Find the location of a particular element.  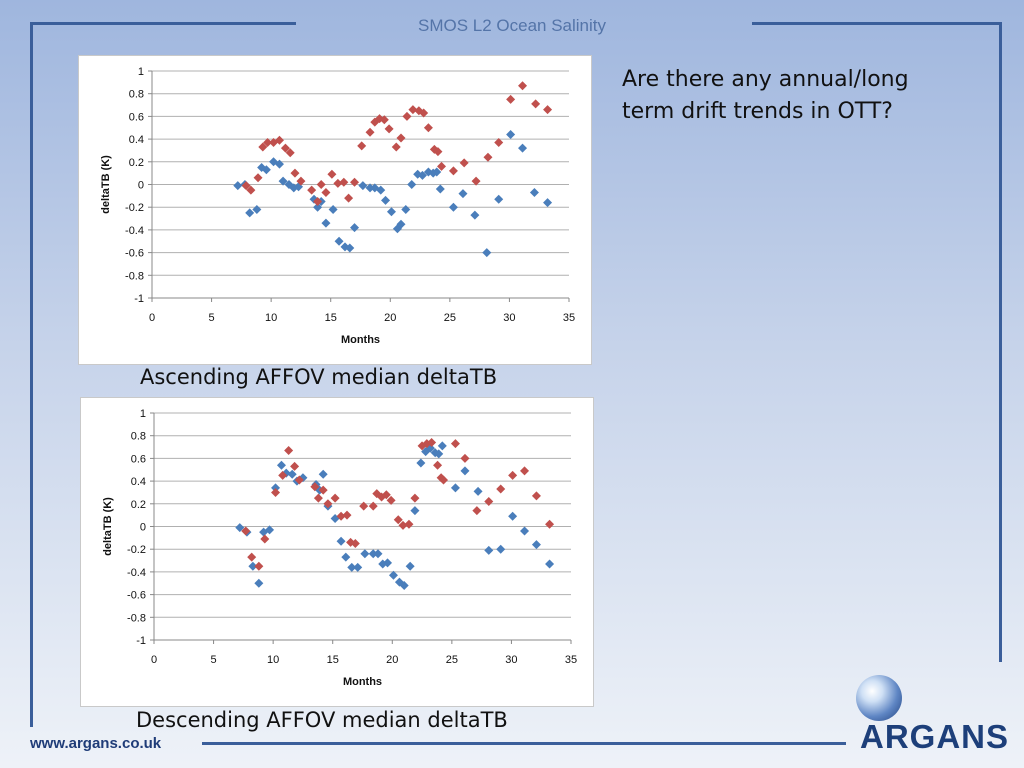

x-tick-label: 20 is located at coordinates (392, 660).